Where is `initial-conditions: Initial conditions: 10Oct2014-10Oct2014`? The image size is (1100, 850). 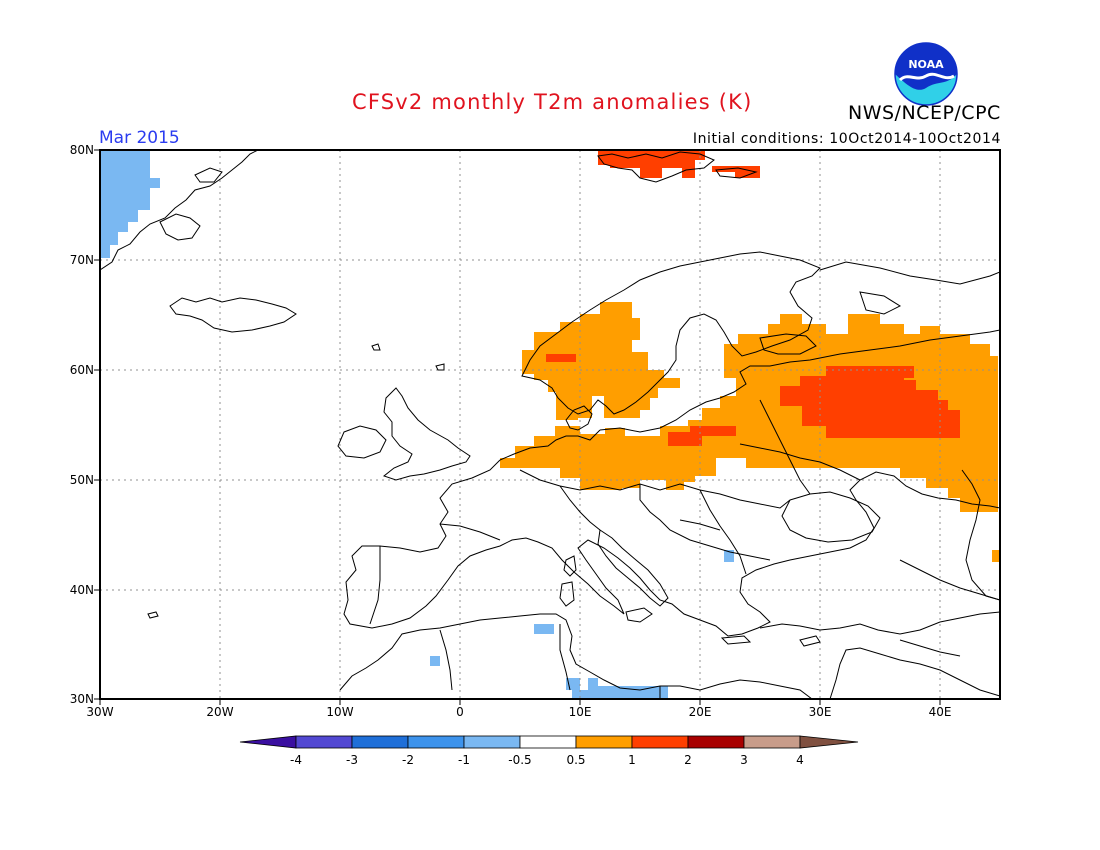 initial-conditions: Initial conditions: 10Oct2014-10Oct2014 is located at coordinates (846, 139).